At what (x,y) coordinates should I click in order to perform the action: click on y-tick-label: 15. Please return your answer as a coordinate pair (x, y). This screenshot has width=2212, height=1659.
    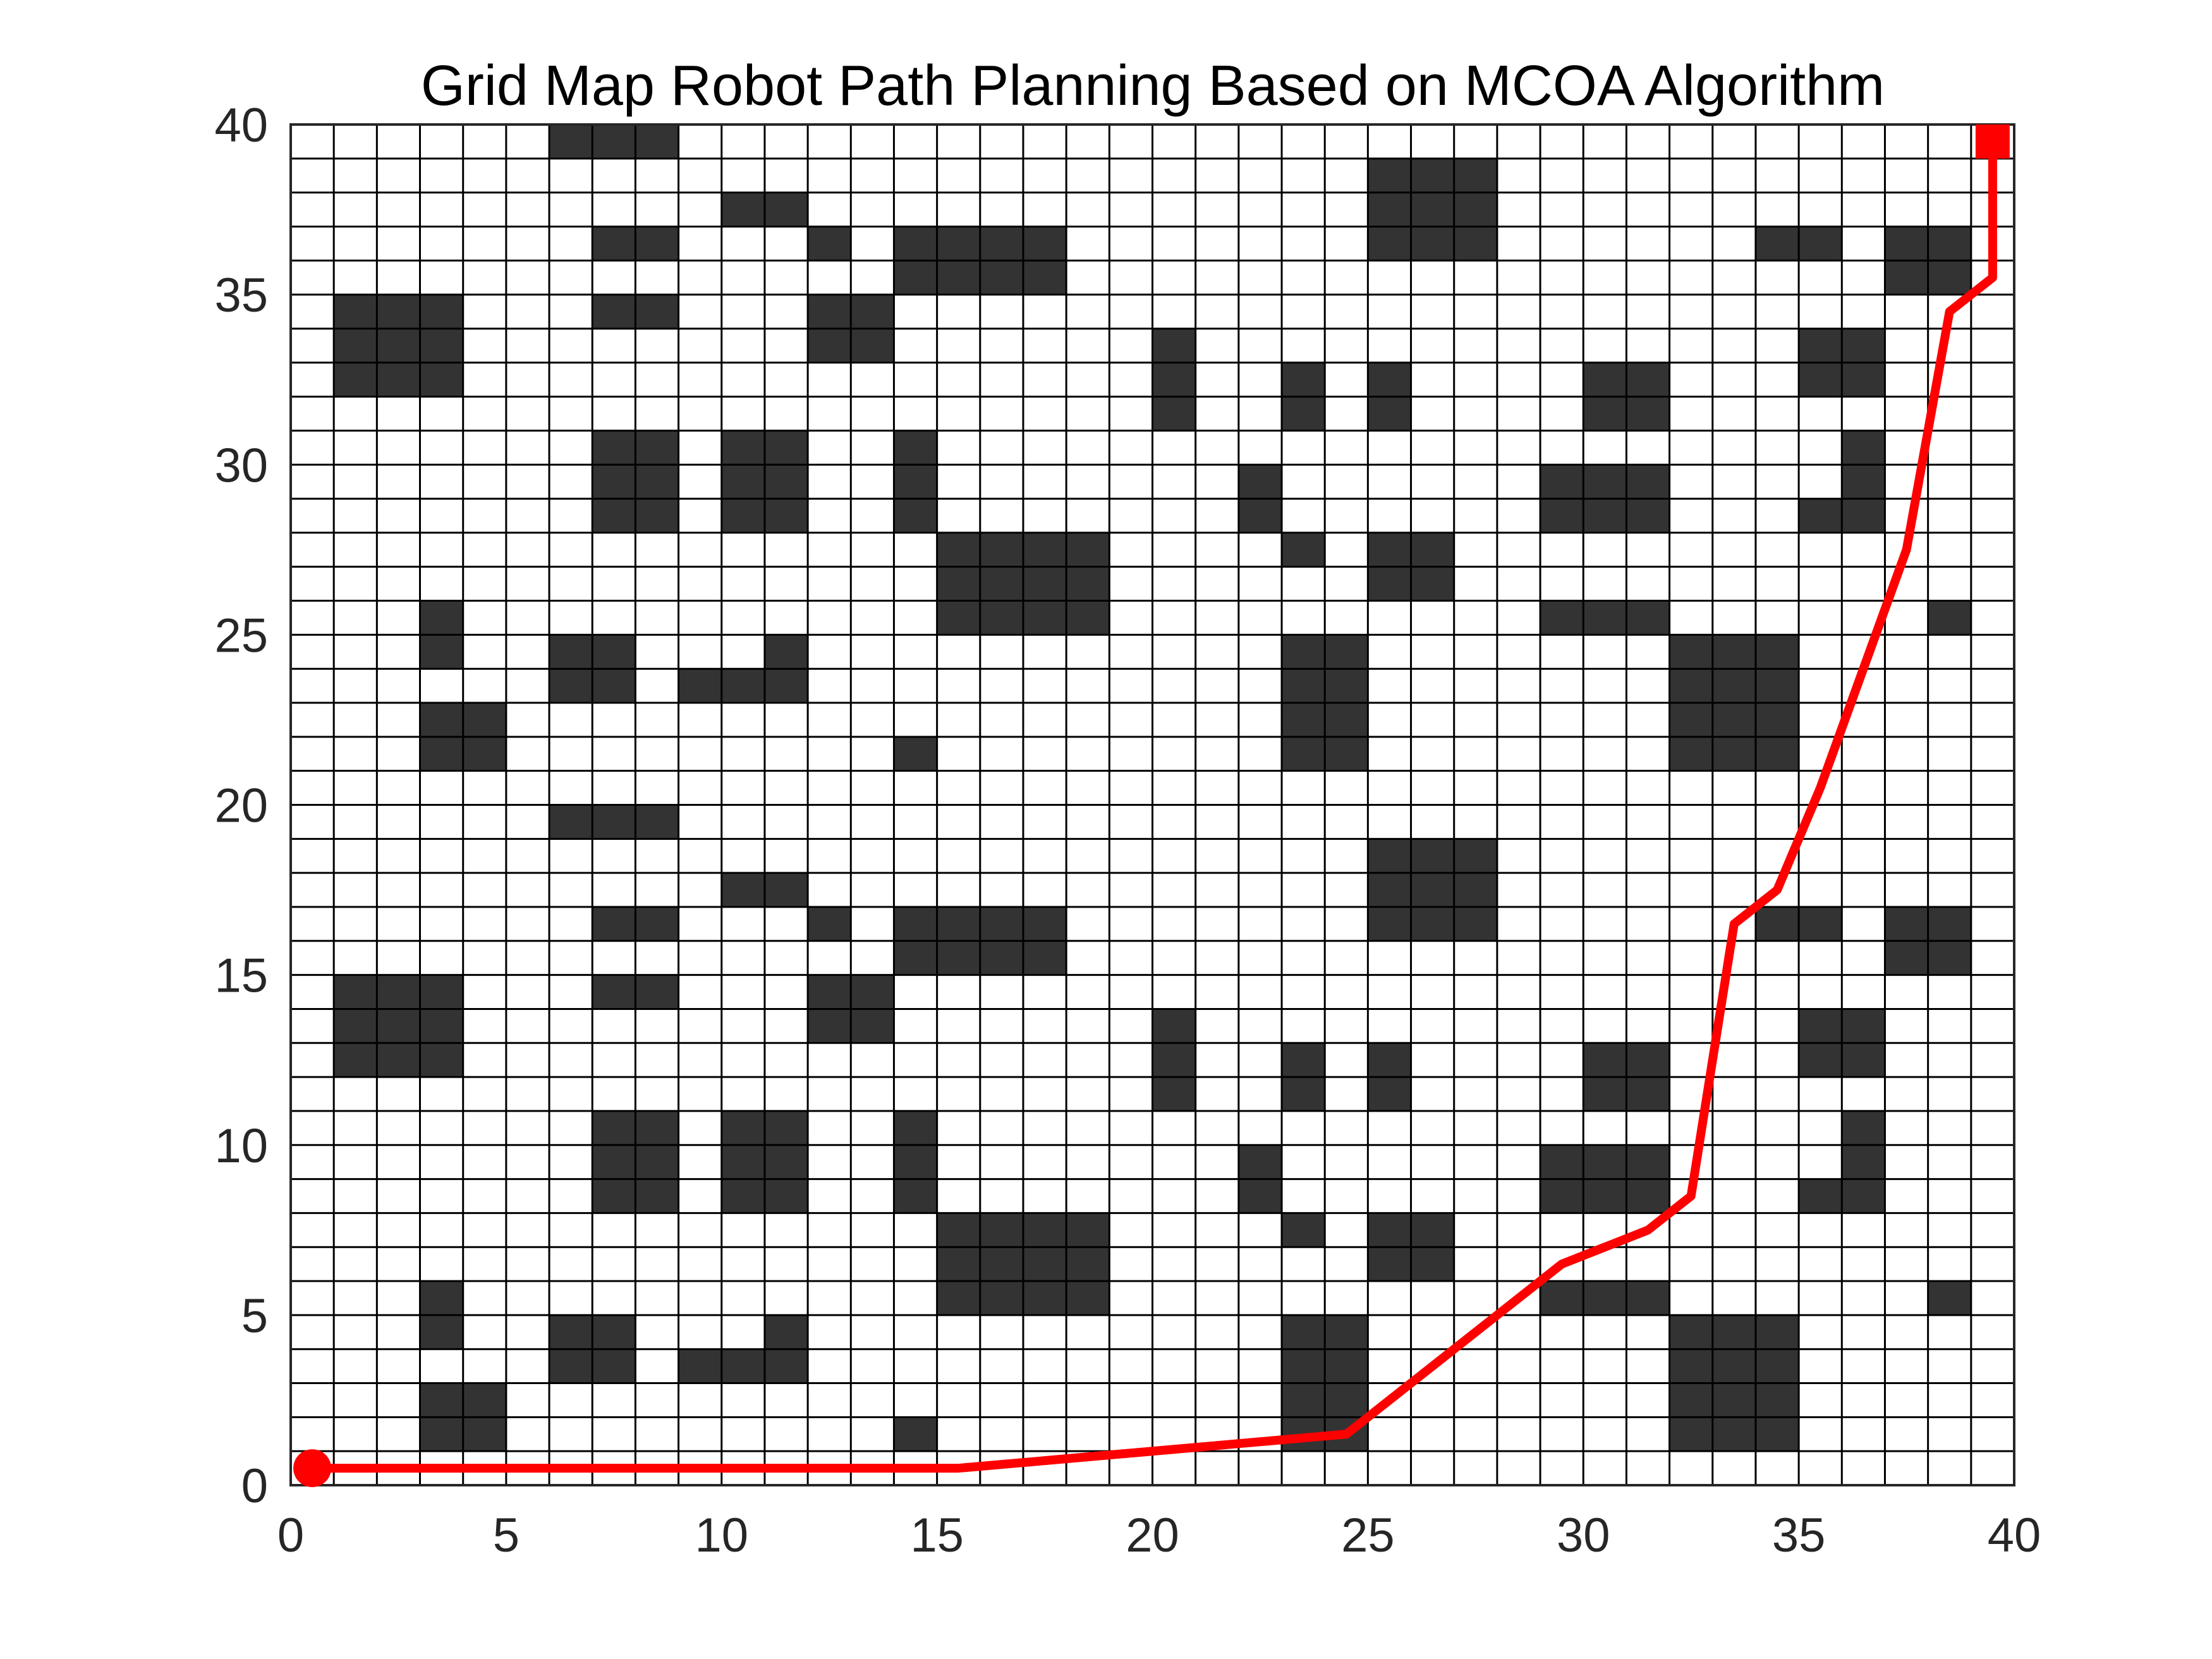
    Looking at the image, I should click on (241, 976).